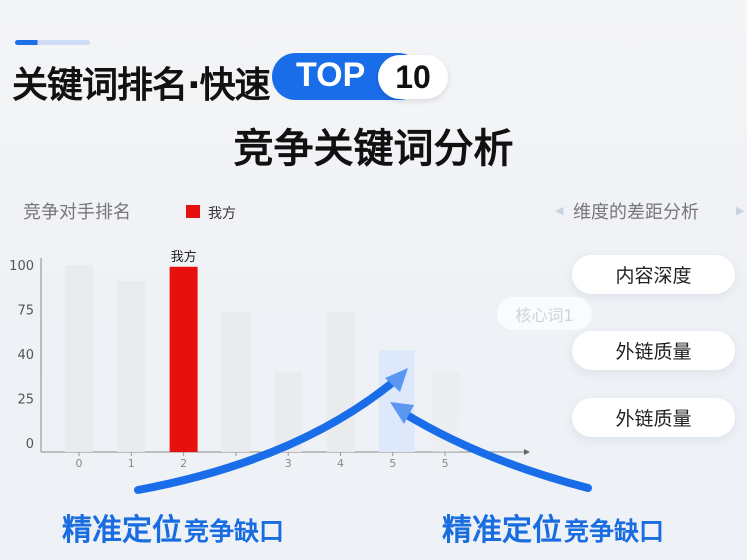 The width and height of the screenshot is (747, 560). I want to click on bottom-caption-left: 精准定位竞争缺口, so click(173, 527).